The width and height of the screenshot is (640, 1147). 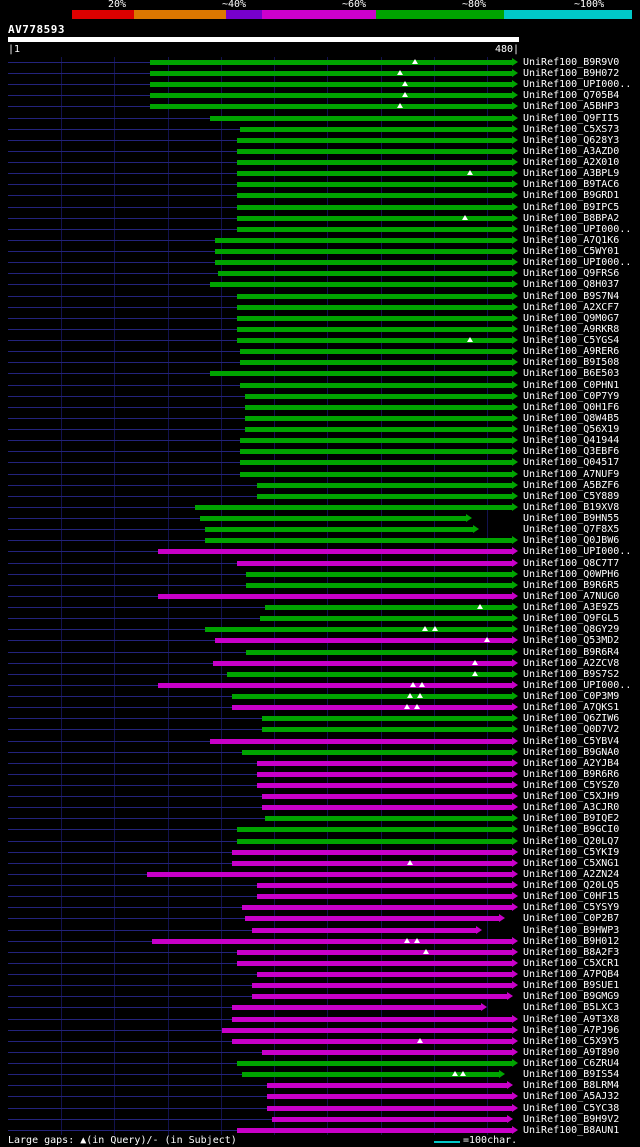 I want to click on hit-label: UniRef100_B5LXC3, so click(x=571, y=1008).